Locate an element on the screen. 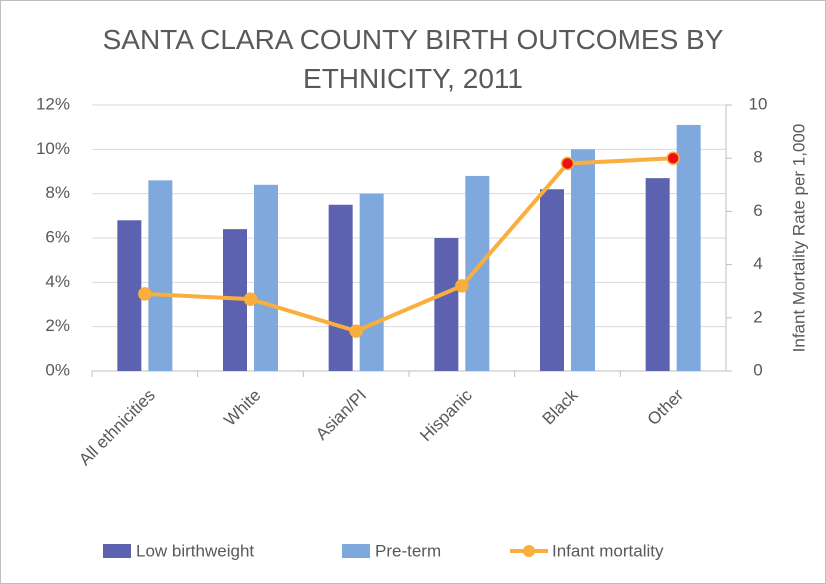  y2-tick-label: 4 is located at coordinates (757, 263).